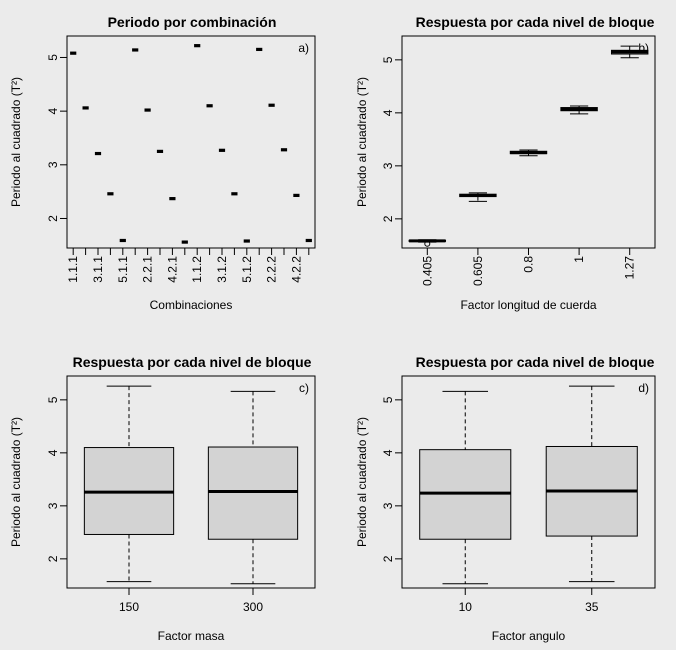 This screenshot has height=650, width=676. I want to click on x-tick-label: 150, so click(129, 607).